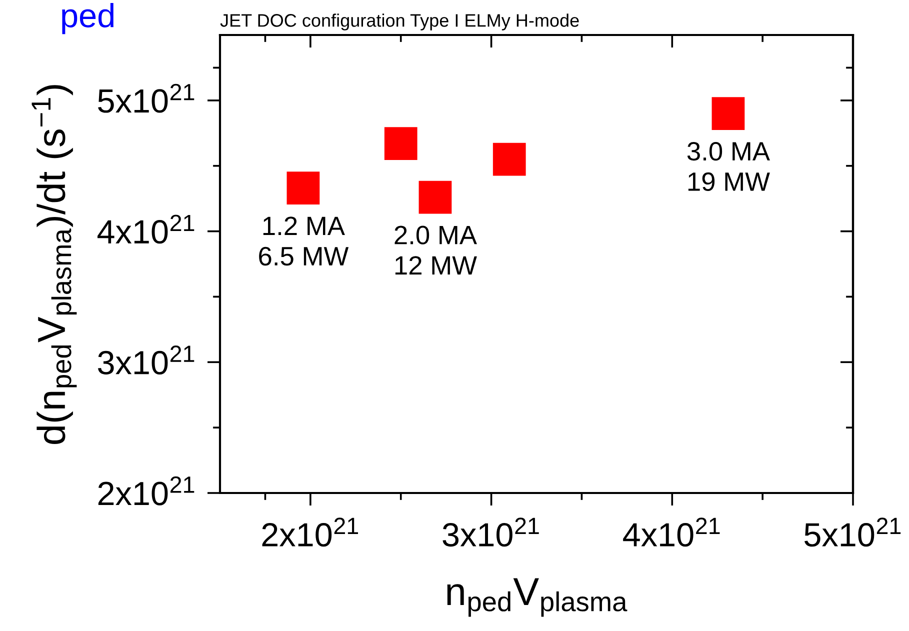 Image resolution: width=909 pixels, height=631 pixels. I want to click on annotation: 3.0 MA 19 MW, so click(728, 167).